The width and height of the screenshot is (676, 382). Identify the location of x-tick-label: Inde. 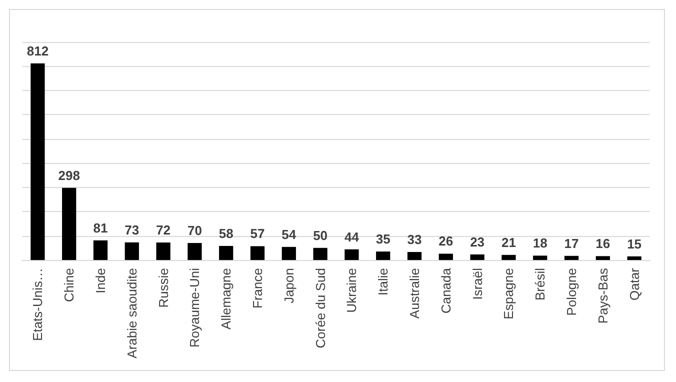
(100, 281).